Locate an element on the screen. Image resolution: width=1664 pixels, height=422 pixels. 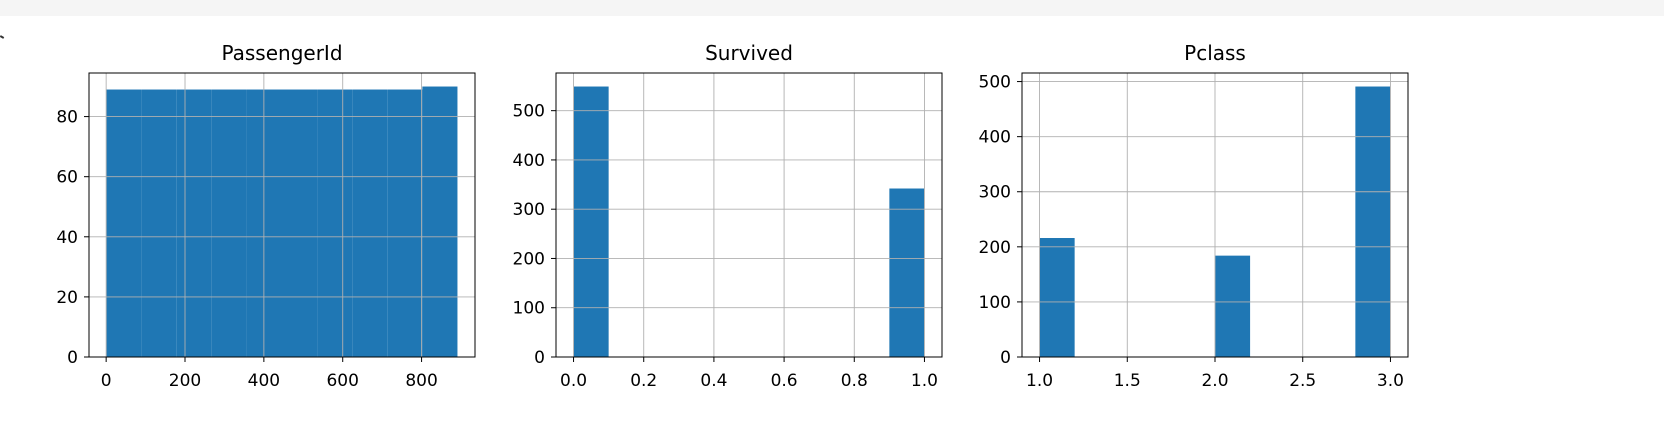
x-tick-label: 2.5 is located at coordinates (1302, 381).